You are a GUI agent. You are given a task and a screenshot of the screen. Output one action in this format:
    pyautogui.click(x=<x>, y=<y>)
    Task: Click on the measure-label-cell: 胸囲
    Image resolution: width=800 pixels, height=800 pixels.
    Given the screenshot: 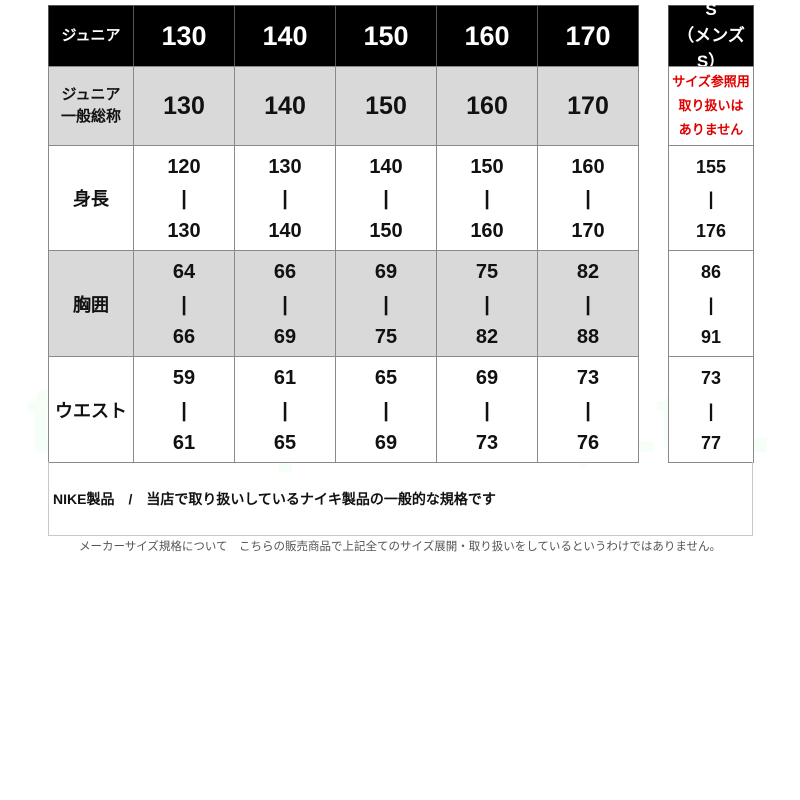 What is the action you would take?
    pyautogui.click(x=91, y=303)
    